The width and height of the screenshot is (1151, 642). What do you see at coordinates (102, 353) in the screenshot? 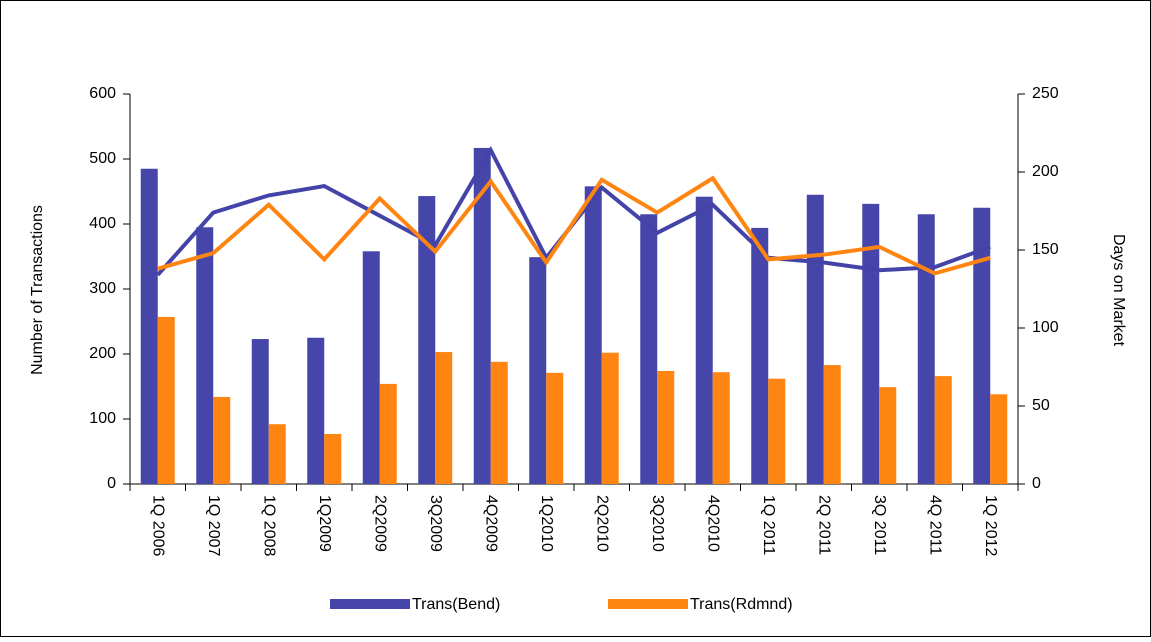
I see `y-tick-label: 200` at bounding box center [102, 353].